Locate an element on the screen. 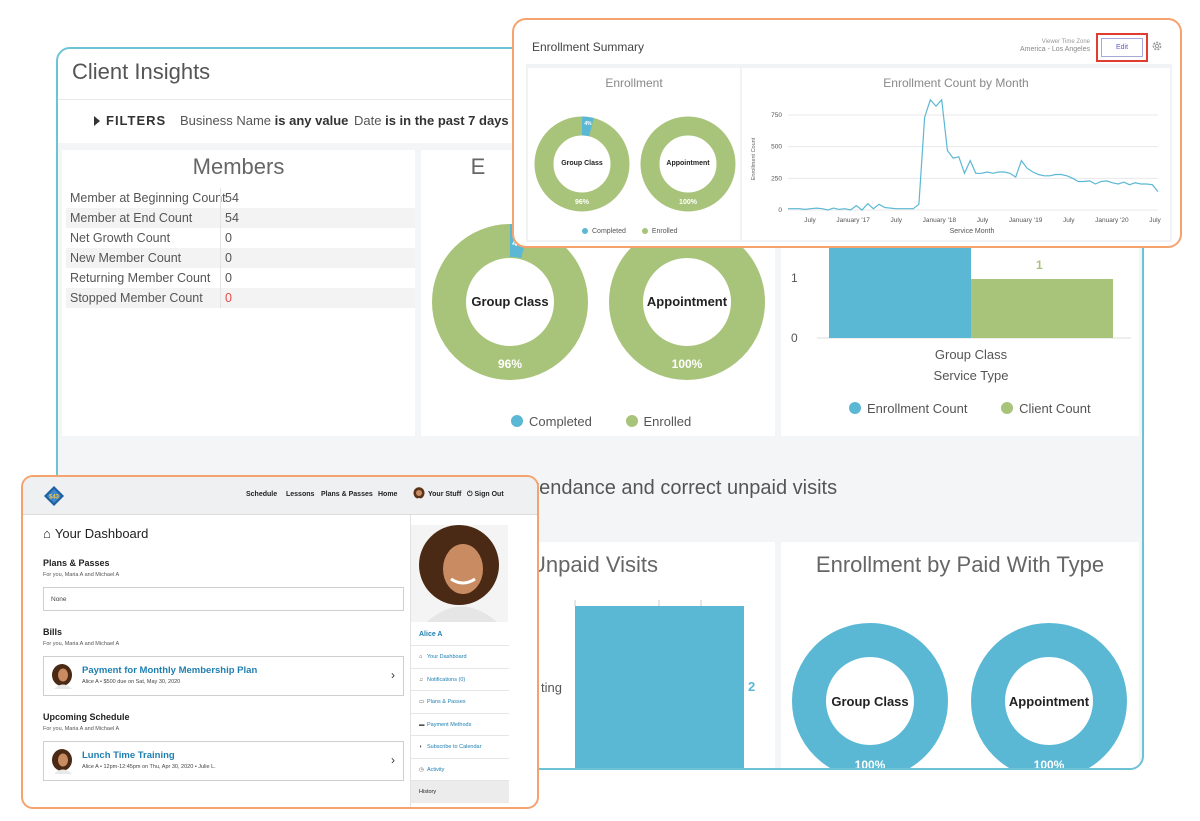 This screenshot has width=1200, height=821. bills-section-title: Bills is located at coordinates (53, 632).